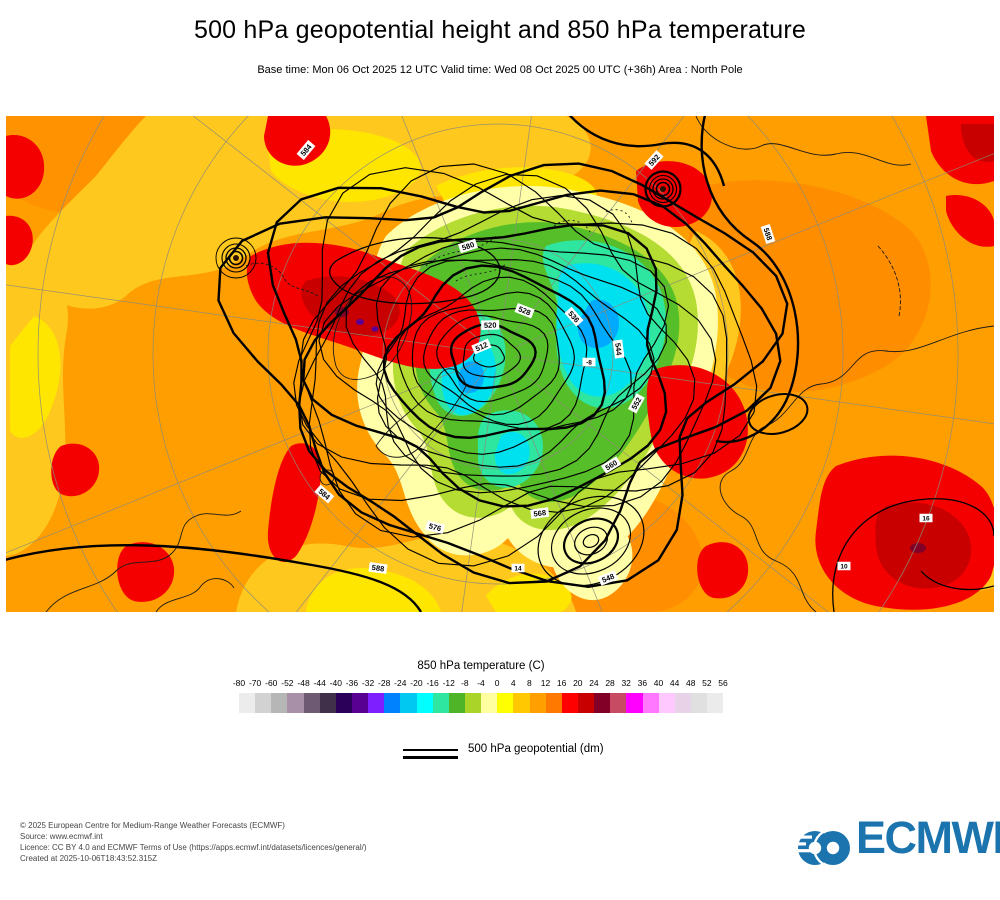  What do you see at coordinates (536, 749) in the screenshot?
I see `geopotential-legend-label: 500 hPa geopotential (dm)` at bounding box center [536, 749].